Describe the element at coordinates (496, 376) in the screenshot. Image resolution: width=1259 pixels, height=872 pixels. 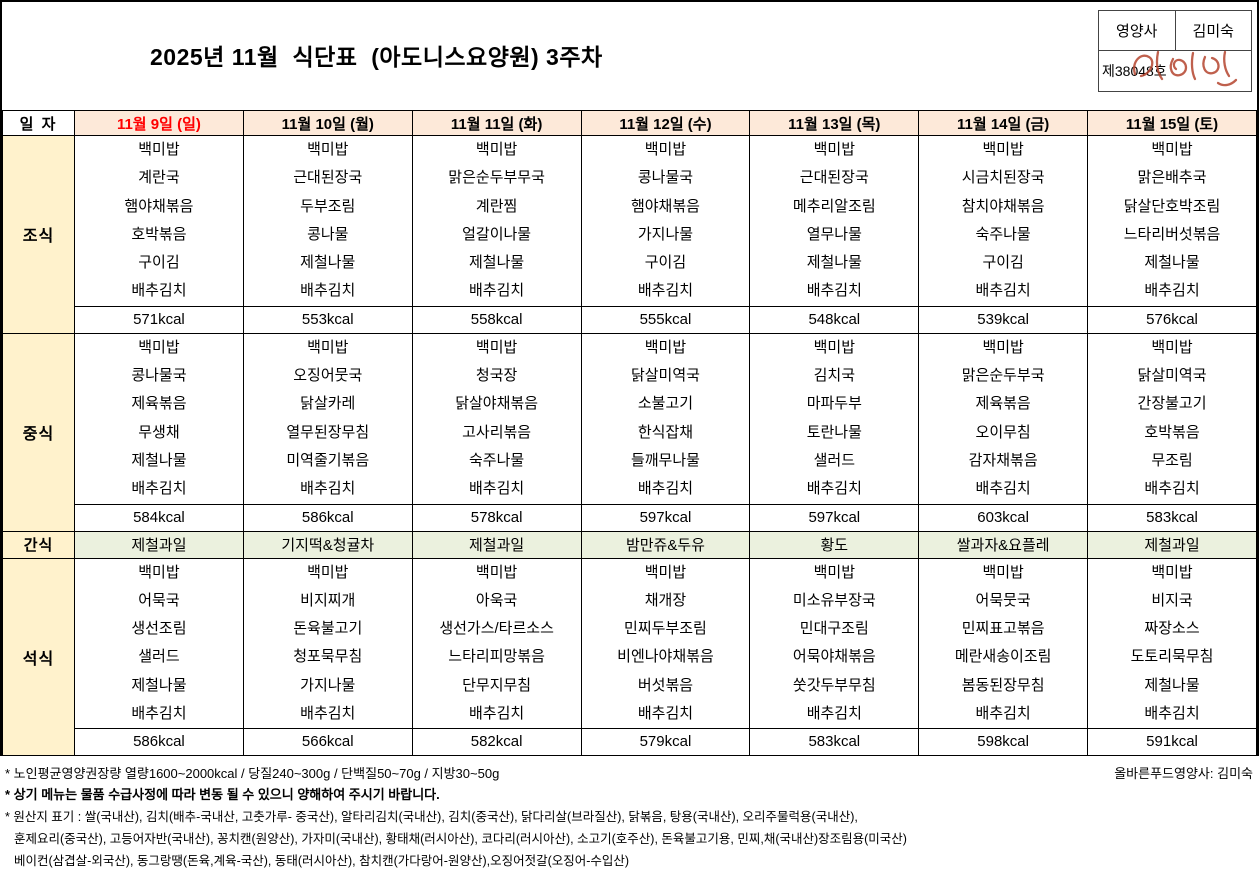
I see `menu-item: 청국장` at that location.